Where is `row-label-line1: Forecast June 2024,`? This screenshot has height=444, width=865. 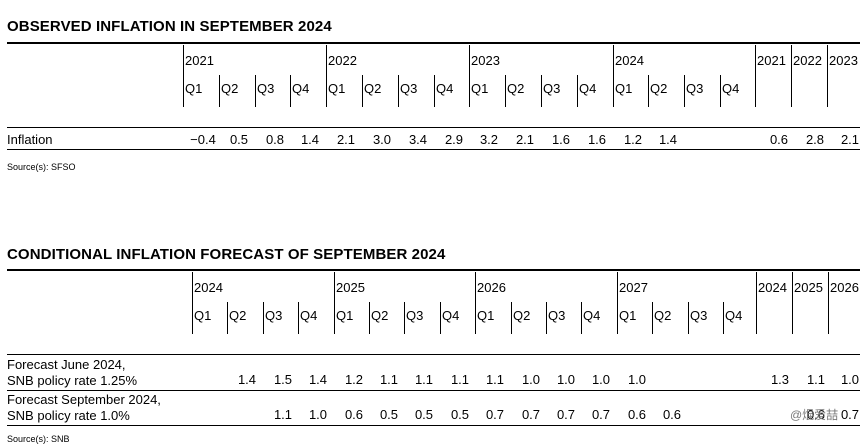
row-label-line1: Forecast June 2024, is located at coordinates (66, 364).